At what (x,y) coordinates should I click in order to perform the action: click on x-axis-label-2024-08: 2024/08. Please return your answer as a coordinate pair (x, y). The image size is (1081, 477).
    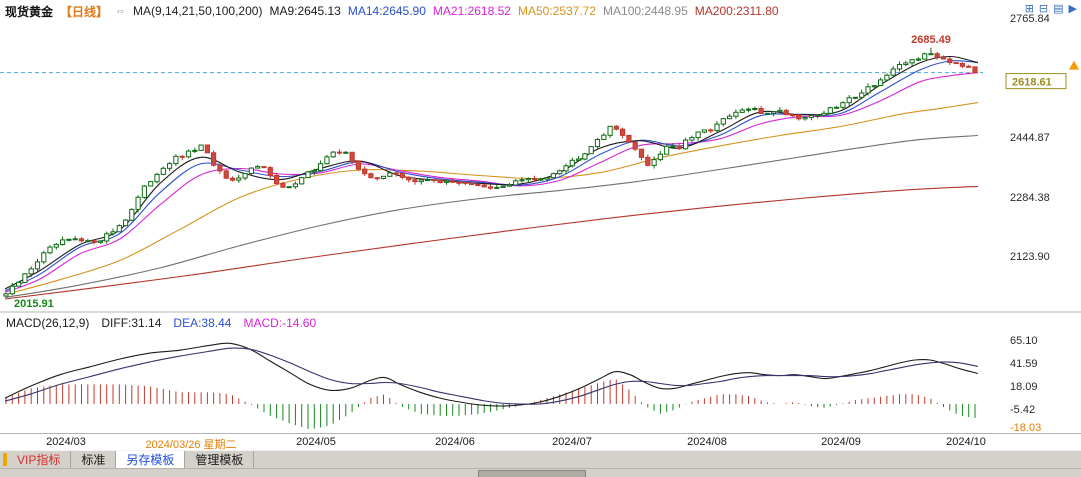
    Looking at the image, I should click on (707, 442).